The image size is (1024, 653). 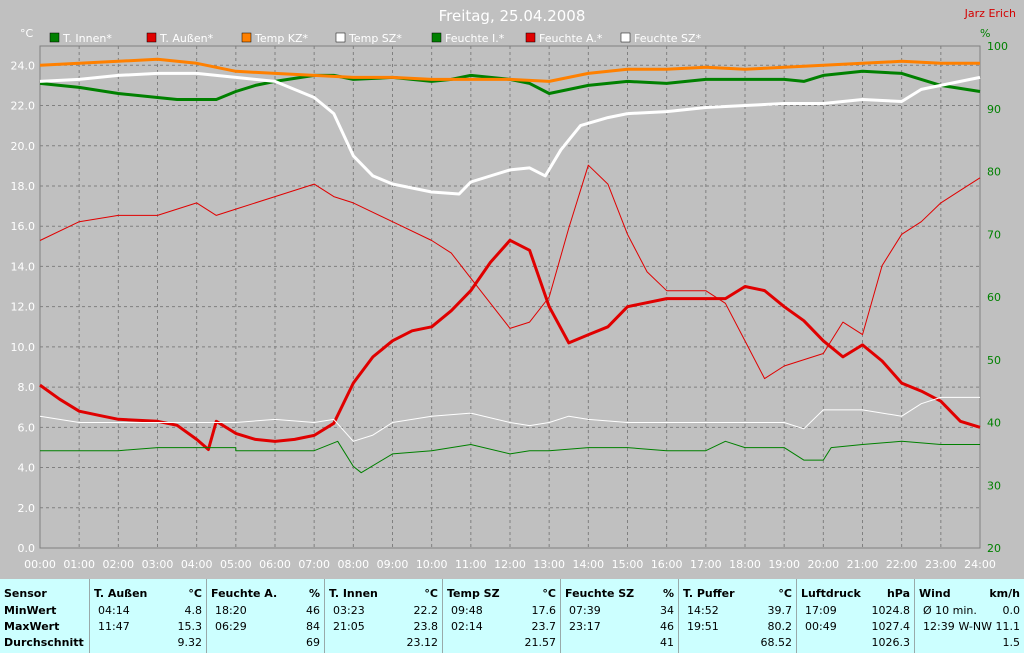 I want to click on stats-avg-value: 68.52, so click(x=776, y=642).